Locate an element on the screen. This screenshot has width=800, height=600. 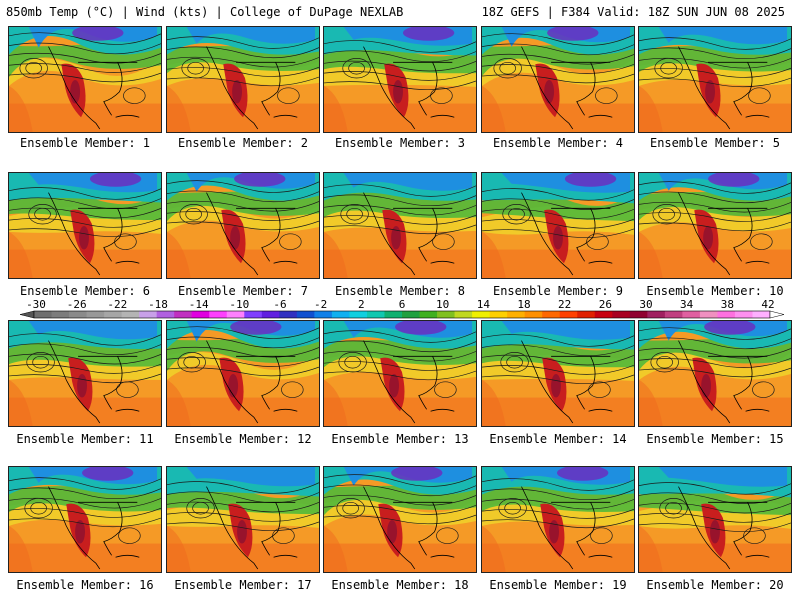
colorbar-tick-label: -18 is located at coordinates (158, 305).